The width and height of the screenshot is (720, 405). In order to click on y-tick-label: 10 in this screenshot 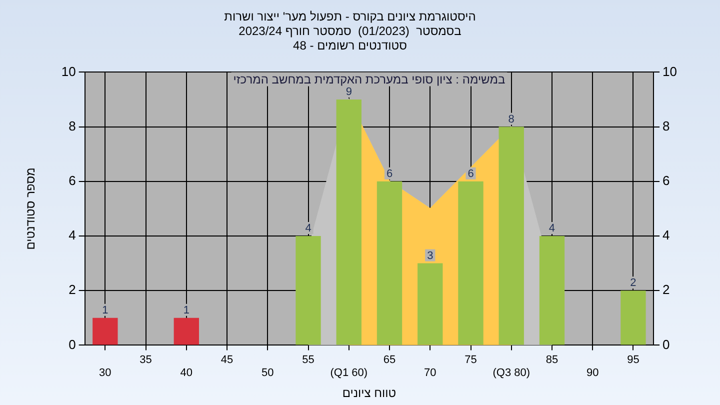, I will do `click(68, 71)`.